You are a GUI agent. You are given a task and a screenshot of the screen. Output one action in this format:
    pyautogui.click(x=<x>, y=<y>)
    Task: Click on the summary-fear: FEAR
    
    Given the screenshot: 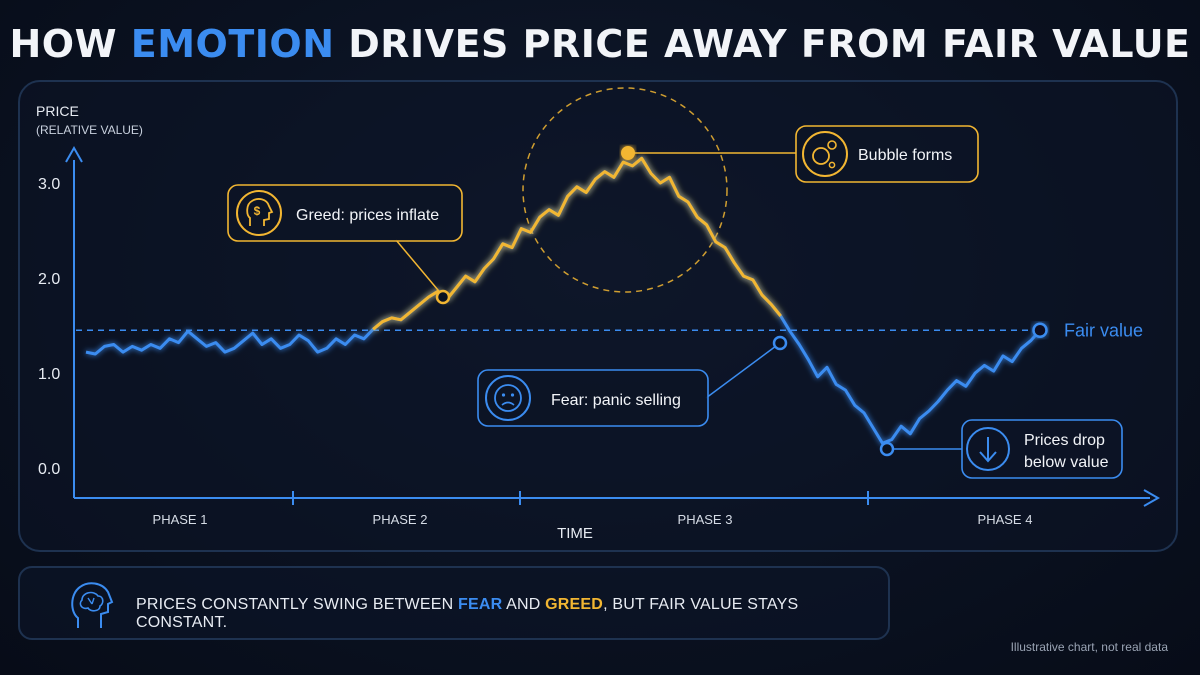 What is the action you would take?
    pyautogui.click(x=480, y=604)
    